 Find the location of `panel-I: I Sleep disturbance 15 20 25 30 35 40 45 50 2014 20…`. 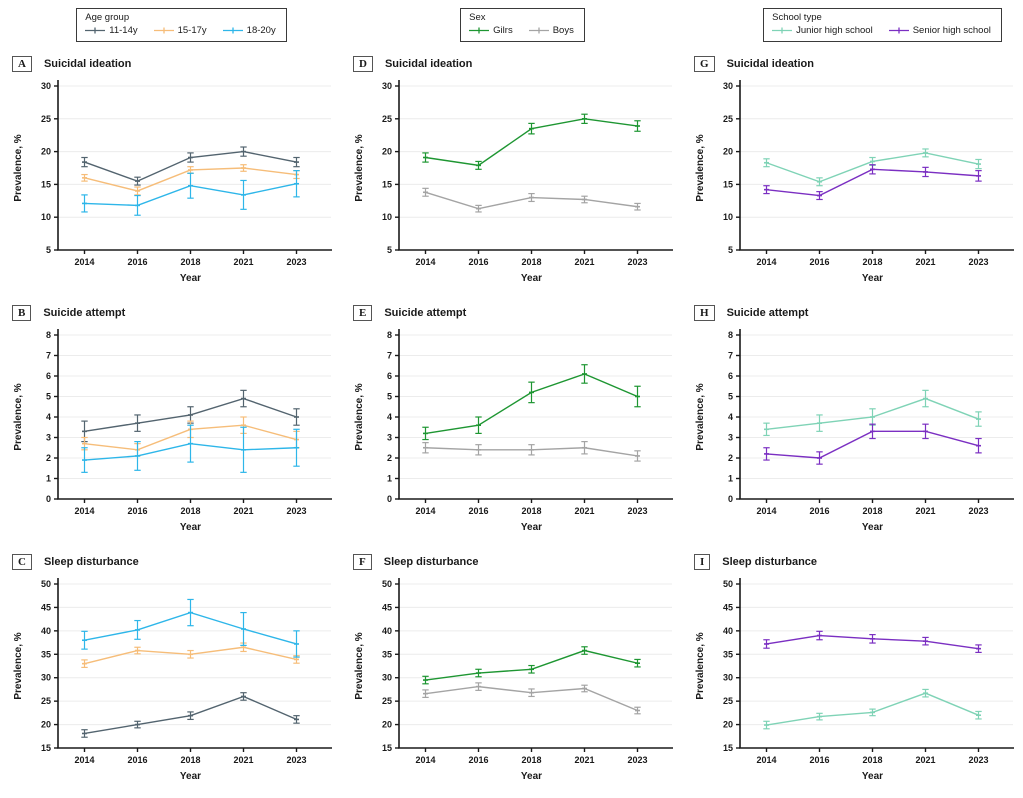

panel-I: I Sleep disturbance 15 20 25 30 35 40 45 50 2014 20… is located at coordinates (852, 672).